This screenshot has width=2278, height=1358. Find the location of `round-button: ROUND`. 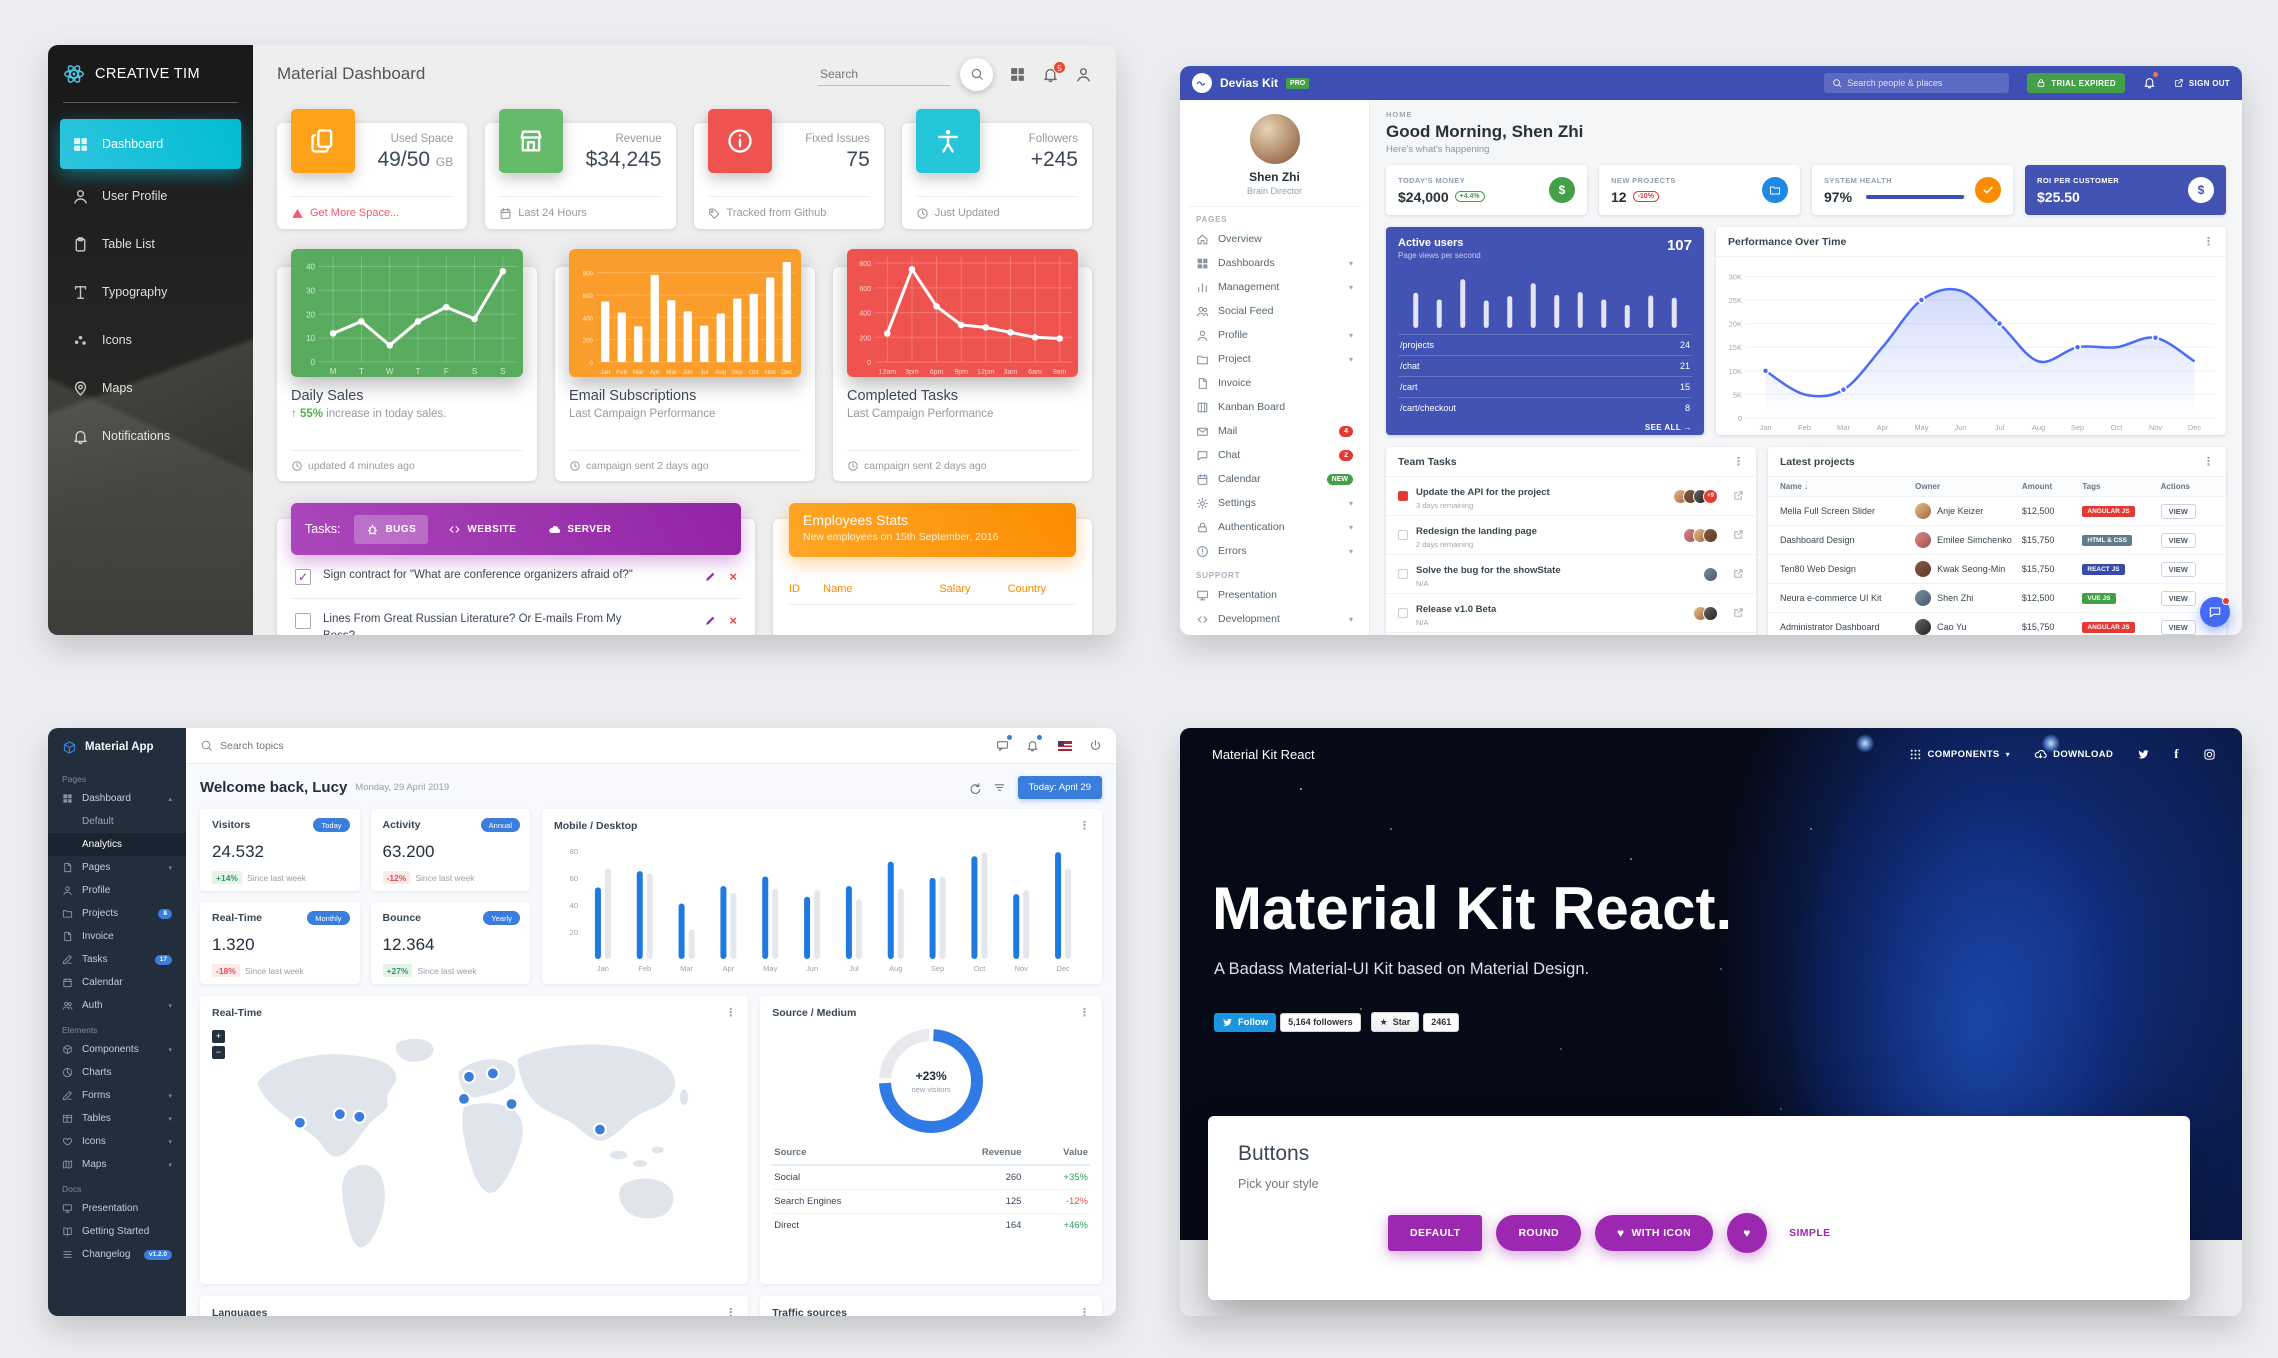

round-button: ROUND is located at coordinates (1538, 1233).